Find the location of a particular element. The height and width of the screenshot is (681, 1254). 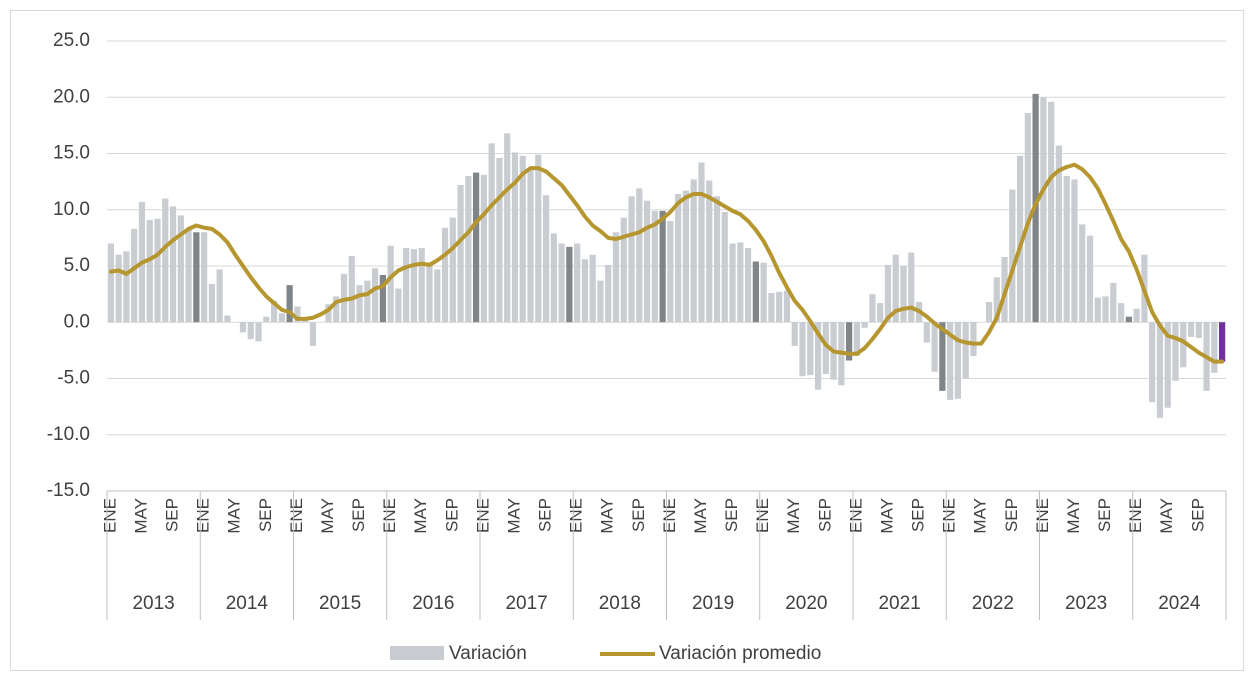

y-tick-label: 10.0 is located at coordinates (71, 209).